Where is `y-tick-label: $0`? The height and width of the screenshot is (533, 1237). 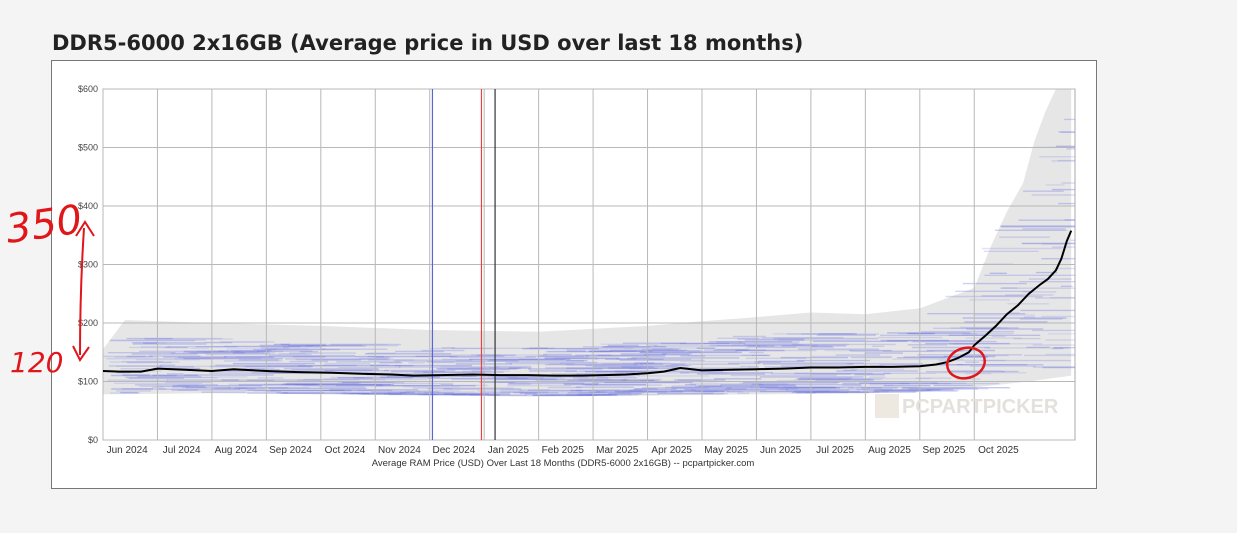 y-tick-label: $0 is located at coordinates (93, 440).